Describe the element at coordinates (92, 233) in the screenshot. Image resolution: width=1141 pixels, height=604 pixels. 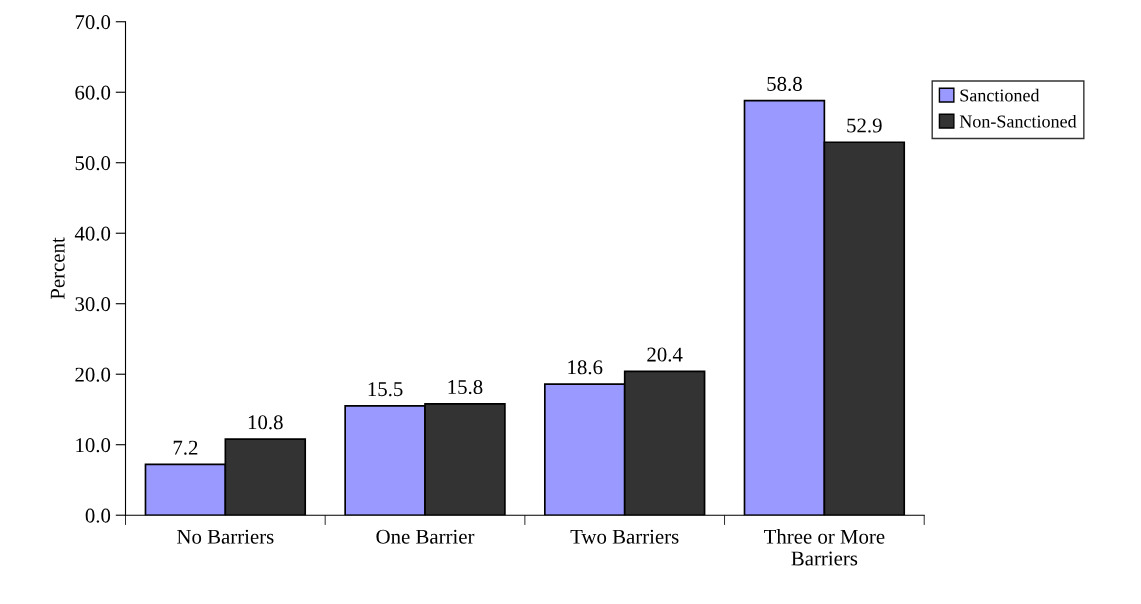
I see `y-tick-label: 40.0` at that location.